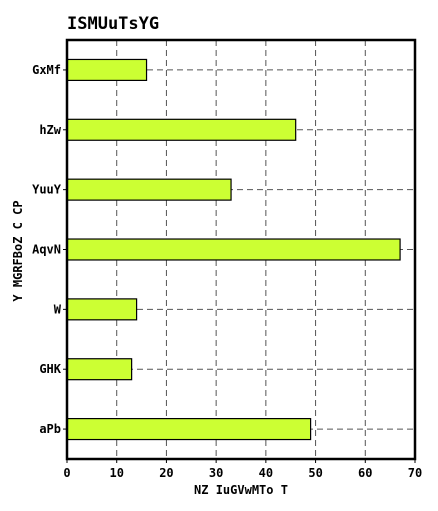 Image resolution: width=438 pixels, height=511 pixels. I want to click on chart-title: ISMUuTsYG, so click(113, 24).